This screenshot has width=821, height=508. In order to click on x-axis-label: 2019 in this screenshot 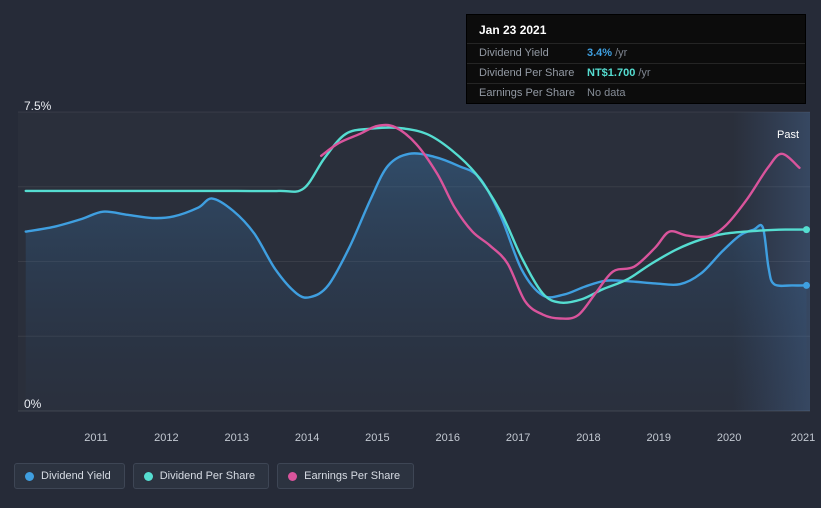, I will do `click(659, 438)`.